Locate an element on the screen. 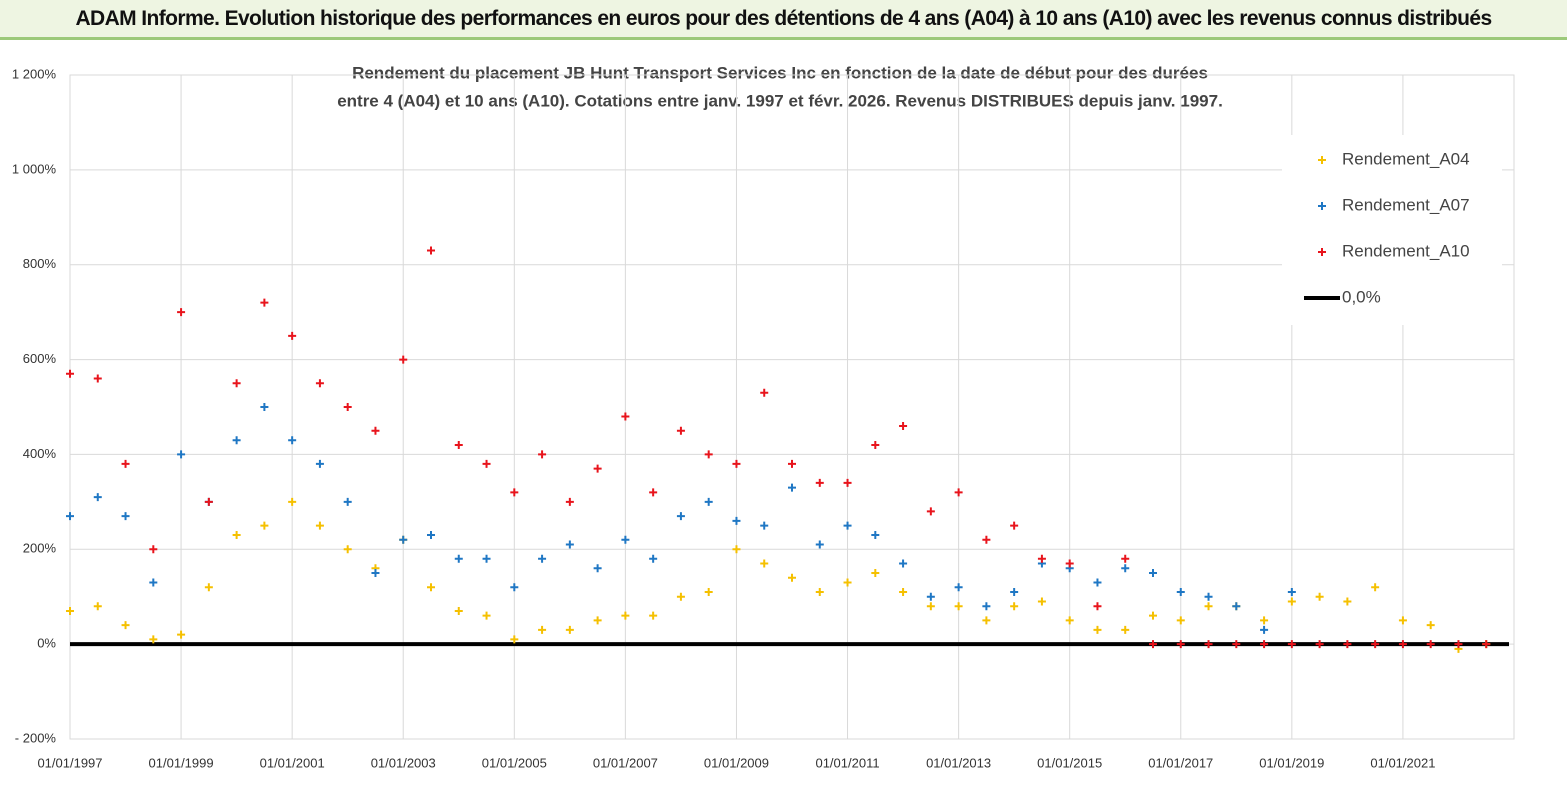  legend-label: Rendement_A07 is located at coordinates (1406, 204).